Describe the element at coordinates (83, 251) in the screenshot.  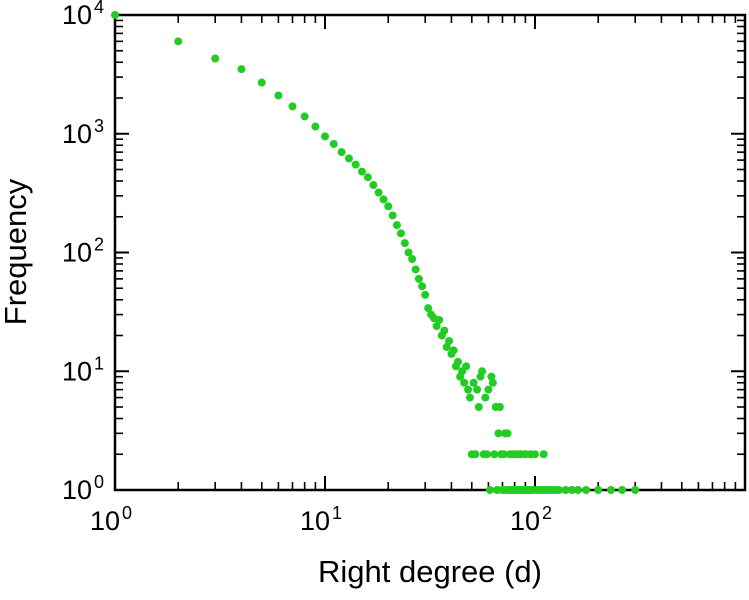
I see `y-tick-label: 10 2` at that location.